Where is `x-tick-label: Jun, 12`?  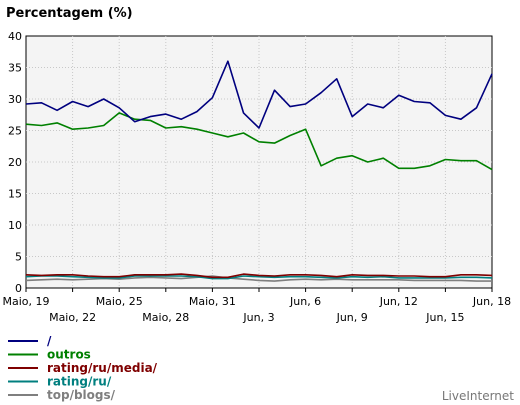 x-tick-label: Jun, 12 is located at coordinates (398, 301).